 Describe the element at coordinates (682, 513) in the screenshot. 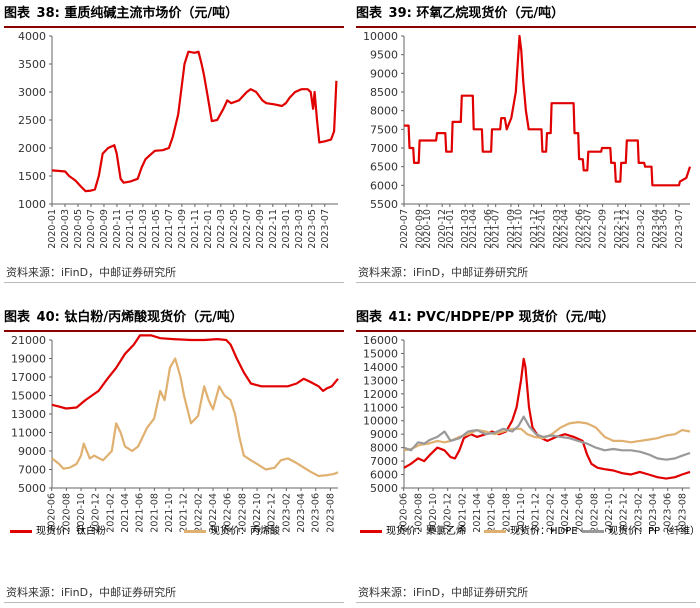

I see `x-tick-label: 2023-08` at that location.